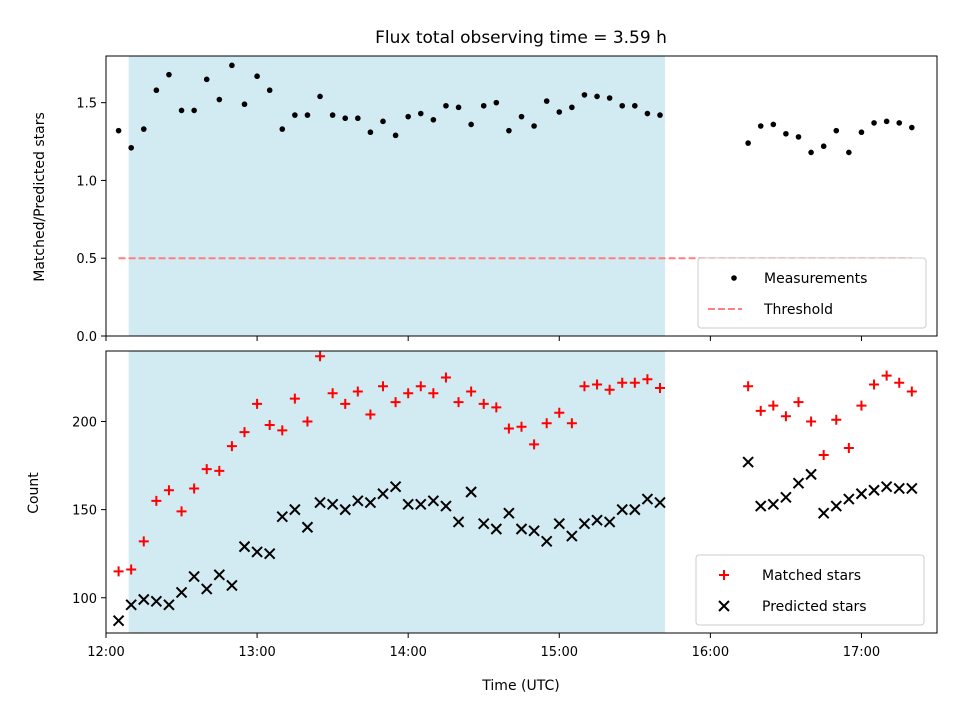 This screenshot has width=960, height=720. I want to click on x-tick-label: 15:00, so click(559, 652).